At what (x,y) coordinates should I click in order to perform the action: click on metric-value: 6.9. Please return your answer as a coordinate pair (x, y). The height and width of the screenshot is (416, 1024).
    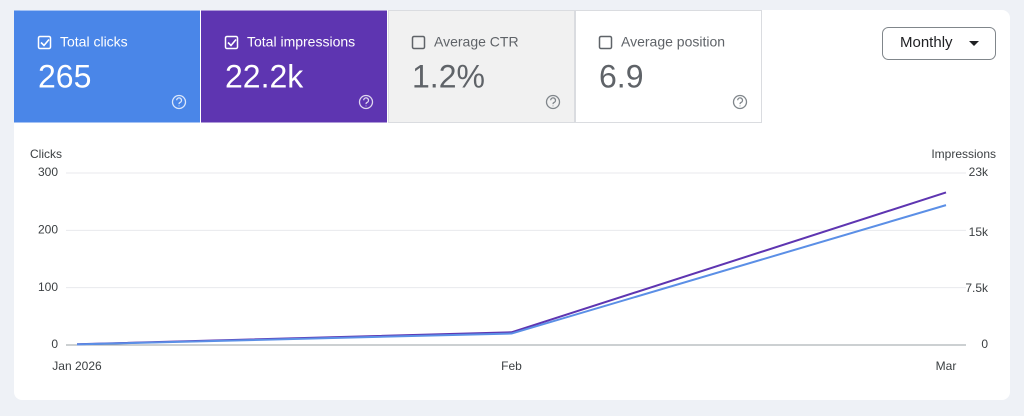
    Looking at the image, I should click on (621, 76).